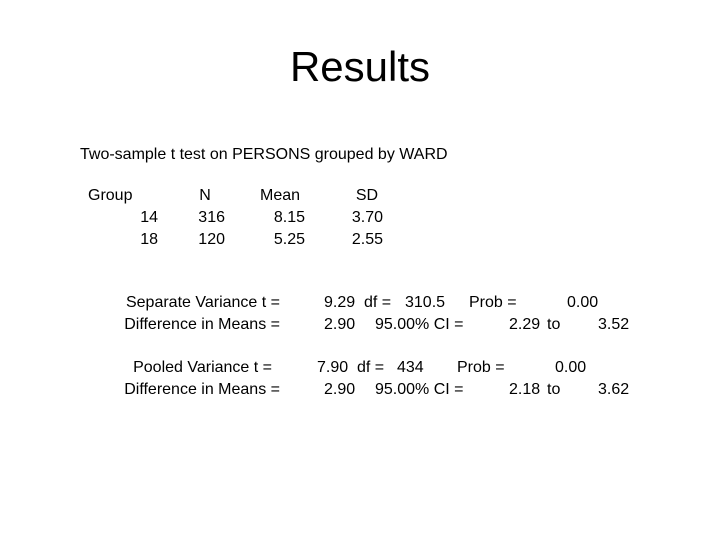  I want to click on row1-group: 14, so click(149, 217).